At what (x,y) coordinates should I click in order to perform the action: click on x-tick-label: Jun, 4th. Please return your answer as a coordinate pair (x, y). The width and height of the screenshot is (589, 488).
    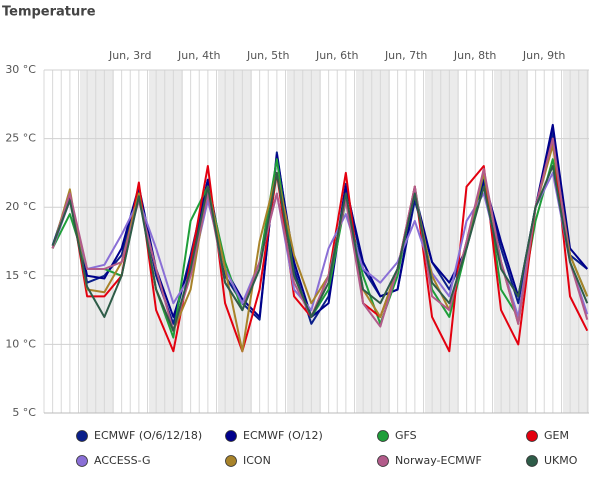
    Looking at the image, I should click on (198, 55).